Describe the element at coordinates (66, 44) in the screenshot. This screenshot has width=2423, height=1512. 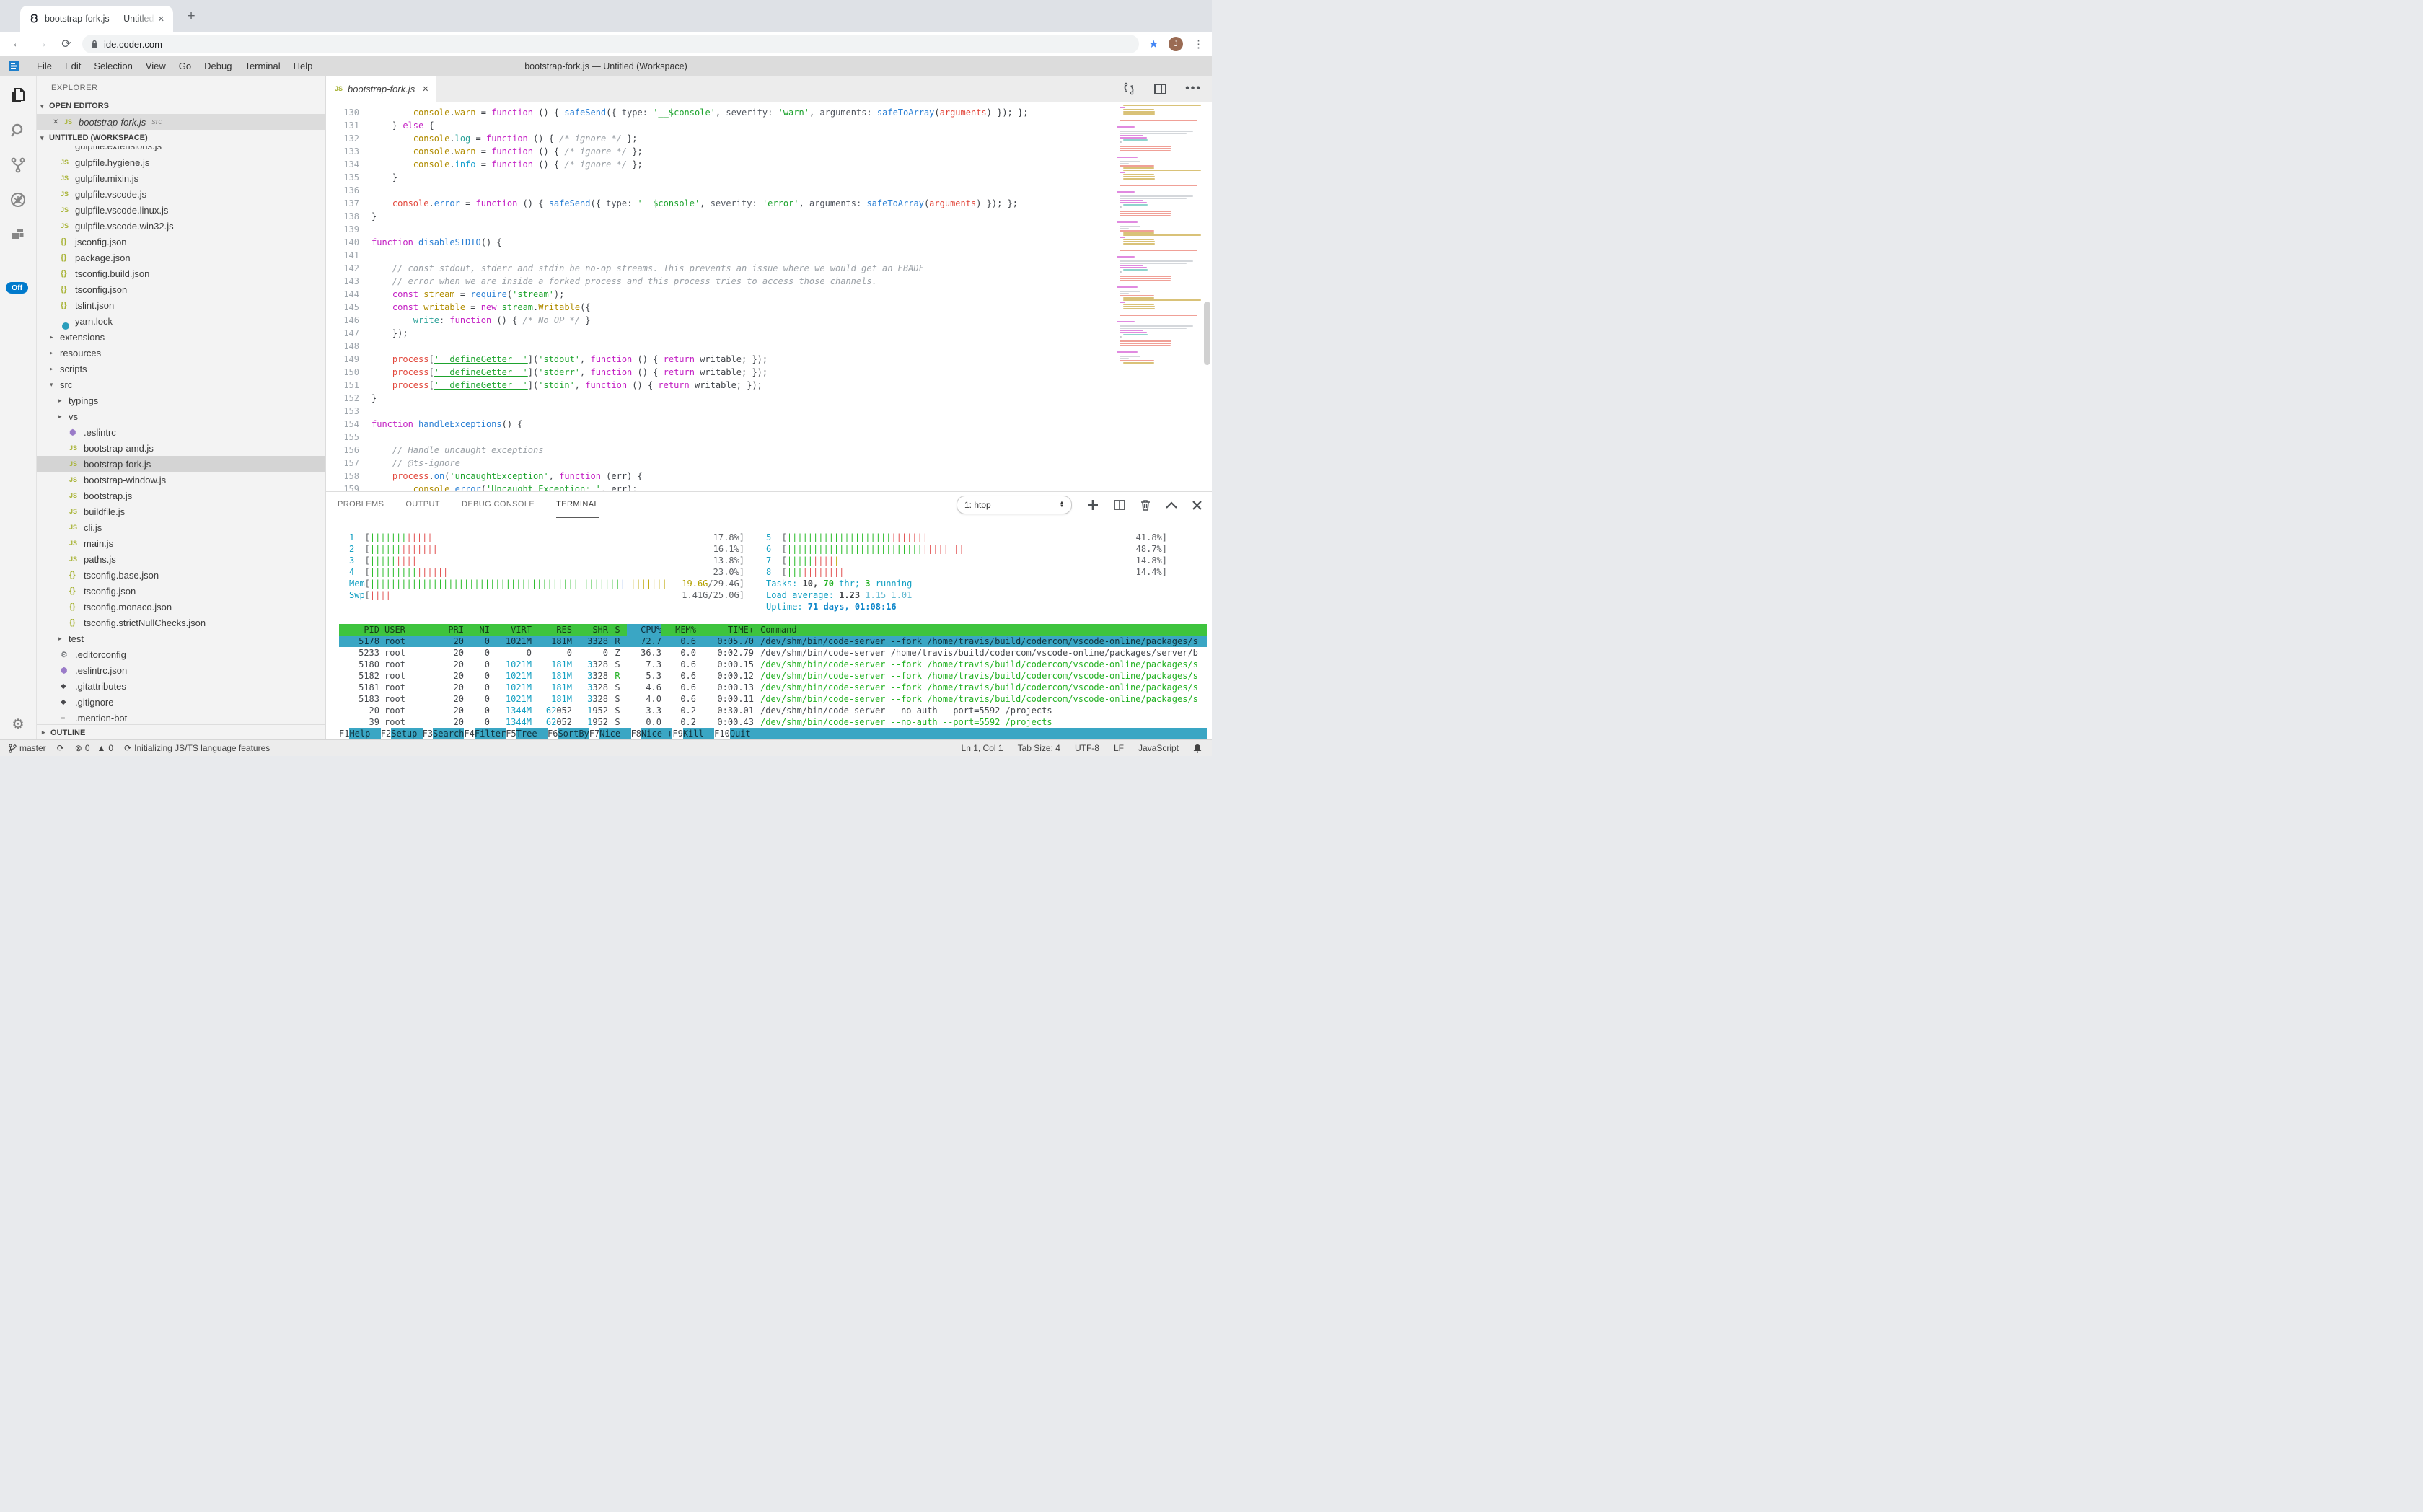
I see `refresh-icon: ⟳` at that location.